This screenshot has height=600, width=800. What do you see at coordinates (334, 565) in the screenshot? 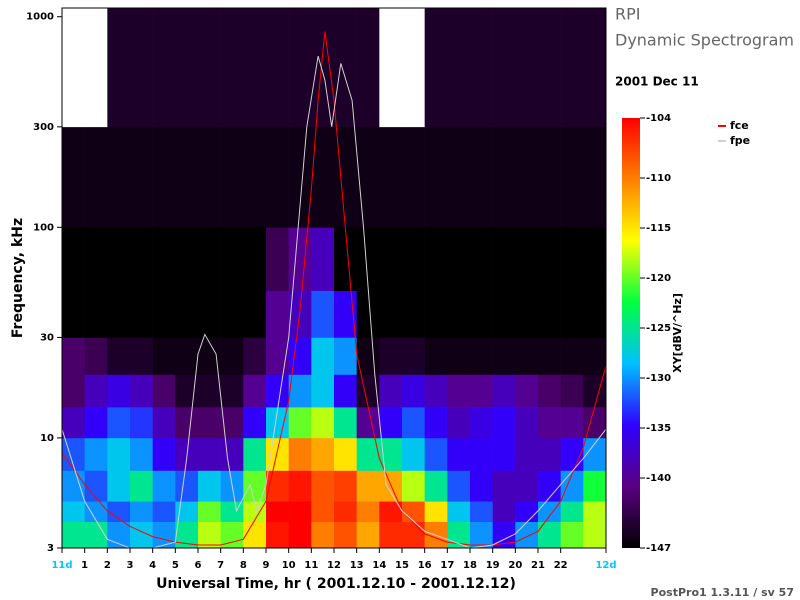
I see `x-tick-label: 12` at bounding box center [334, 565].